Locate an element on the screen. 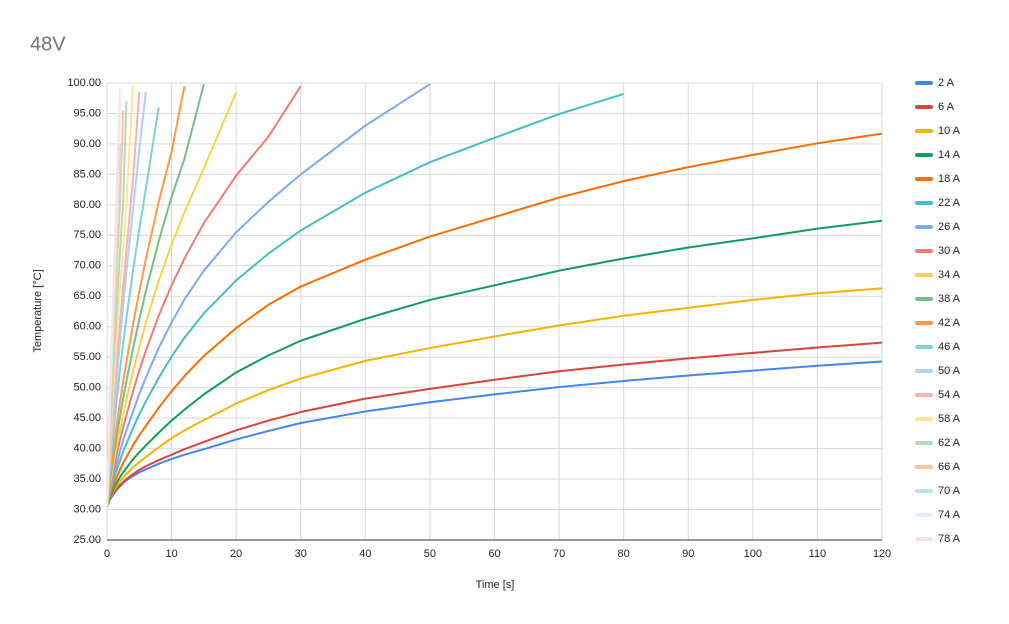 This screenshot has width=1009, height=624. x-tick-label: 80 is located at coordinates (624, 554).